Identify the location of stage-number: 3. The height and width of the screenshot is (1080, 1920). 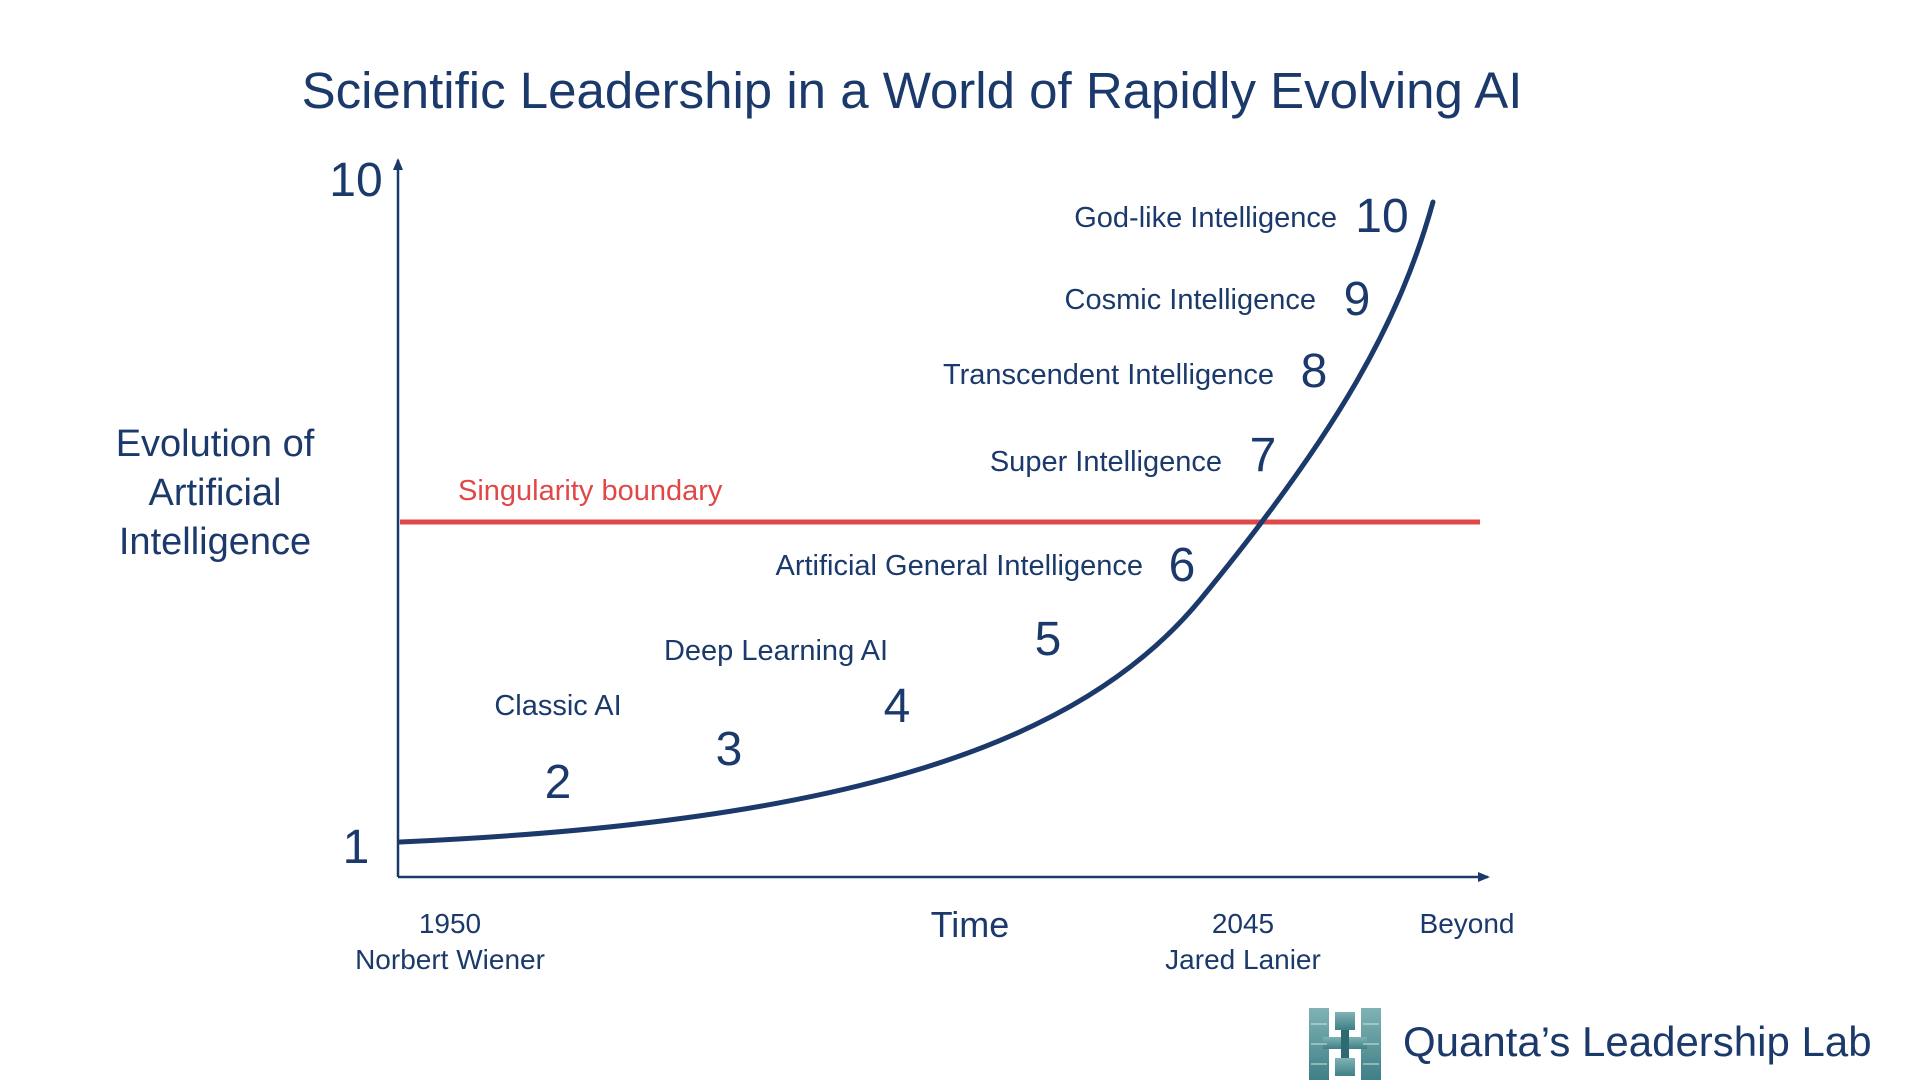
(729, 749).